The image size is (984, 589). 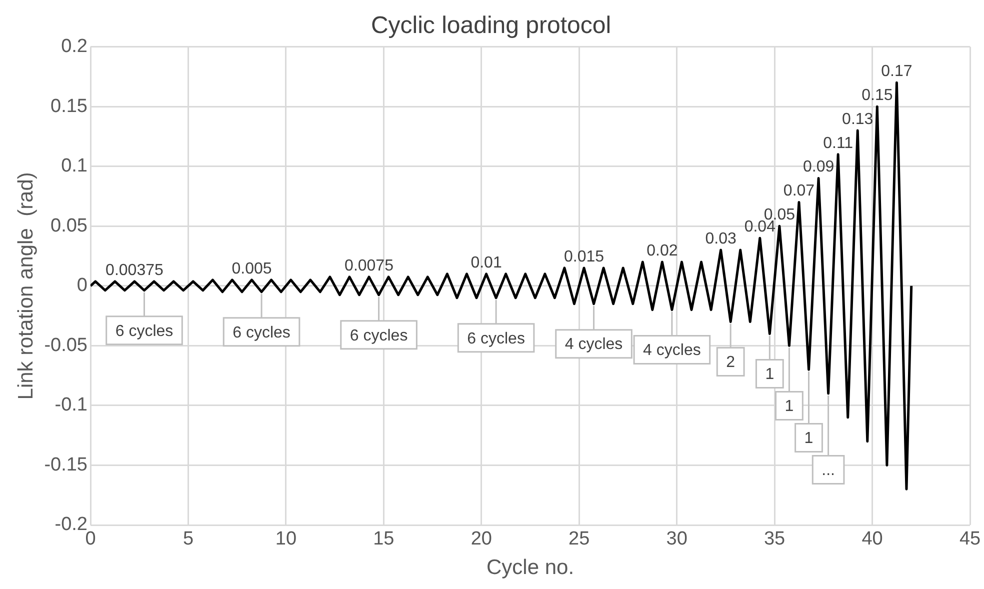 I want to click on annotation: 0.09, so click(x=818, y=167).